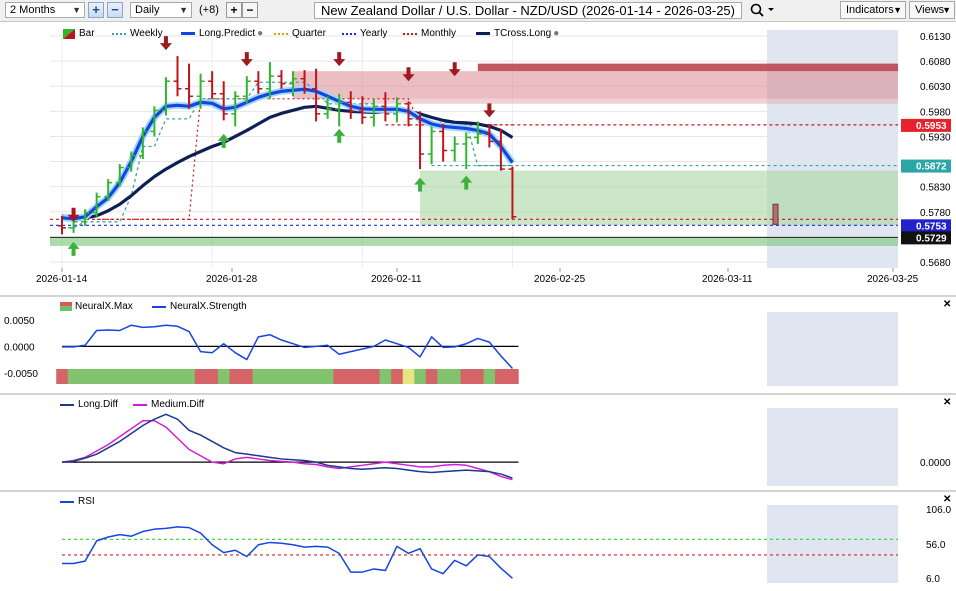 The image size is (956, 591). What do you see at coordinates (931, 226) in the screenshot?
I see `yearly-price-tag-label: 0.5753` at bounding box center [931, 226].